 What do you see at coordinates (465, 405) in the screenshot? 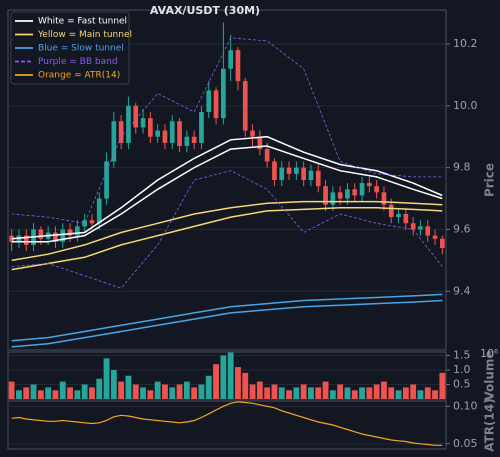
I see `y-tick-label: 0.10` at bounding box center [465, 405].